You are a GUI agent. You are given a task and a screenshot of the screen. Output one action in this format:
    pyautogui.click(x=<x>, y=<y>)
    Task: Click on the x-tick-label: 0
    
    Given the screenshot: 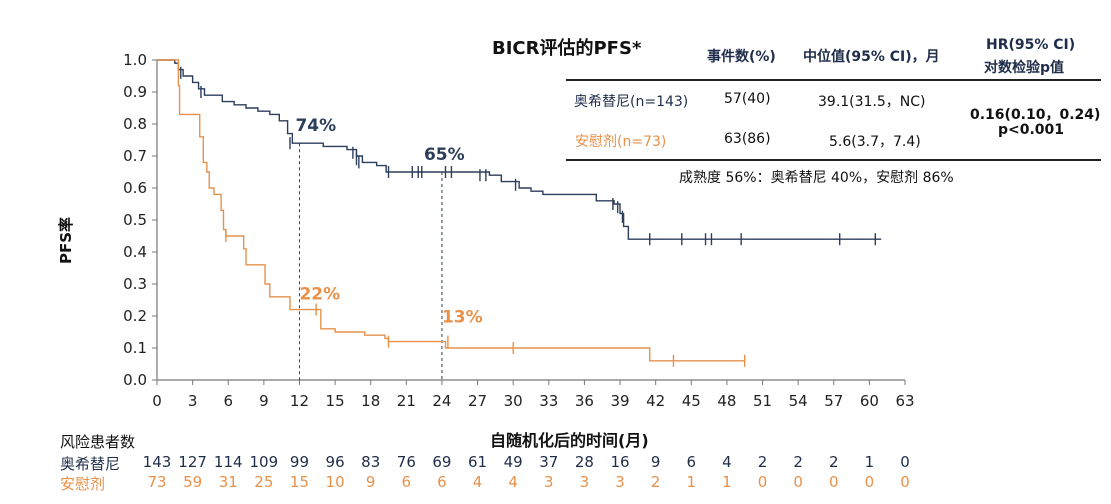 What is the action you would take?
    pyautogui.click(x=157, y=401)
    